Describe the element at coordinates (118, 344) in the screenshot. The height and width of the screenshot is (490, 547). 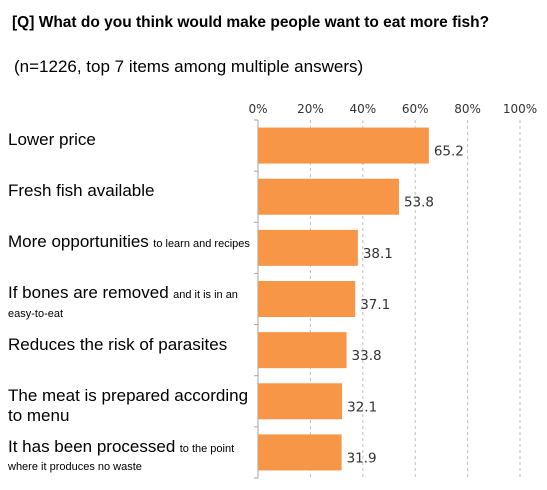
I see `category-label-main: Reduces the risk of parasites` at that location.